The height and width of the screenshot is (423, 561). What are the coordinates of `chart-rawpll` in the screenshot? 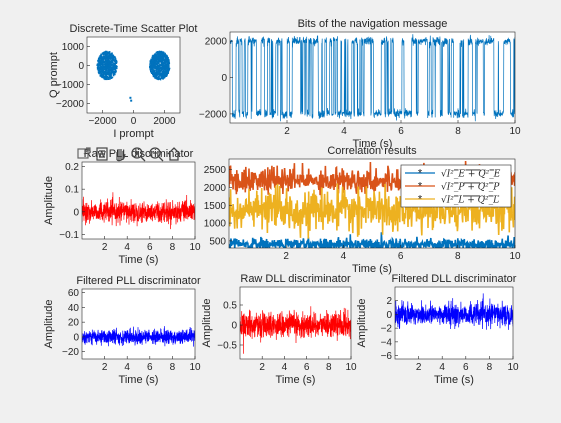 It's located at (138, 200).